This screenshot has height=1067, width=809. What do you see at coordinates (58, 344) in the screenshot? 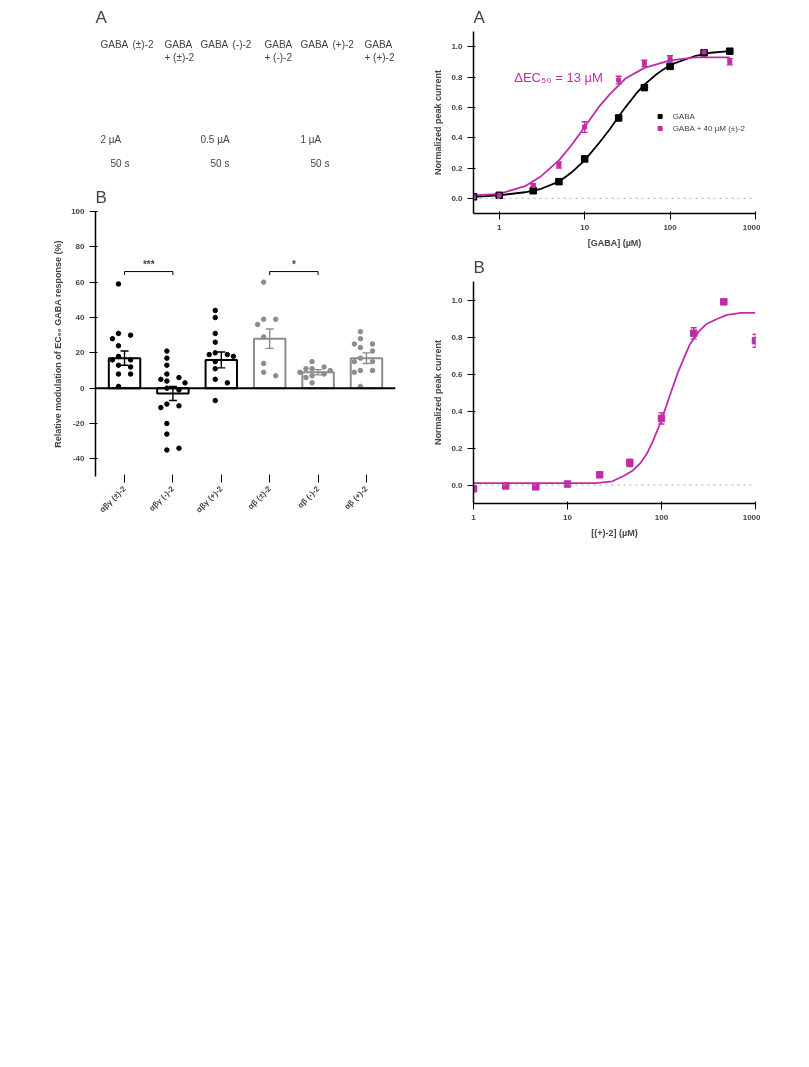
I see `y-axis-title: Relative modulation of EC₅₀ GABA response (%)` at bounding box center [58, 344].